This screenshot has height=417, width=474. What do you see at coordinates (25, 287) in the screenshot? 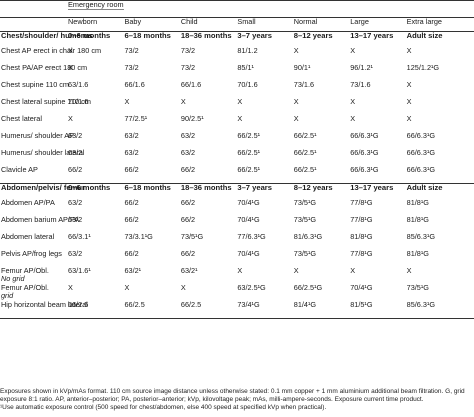
I see `row-label: Femur AP/Obl.` at bounding box center [25, 287].